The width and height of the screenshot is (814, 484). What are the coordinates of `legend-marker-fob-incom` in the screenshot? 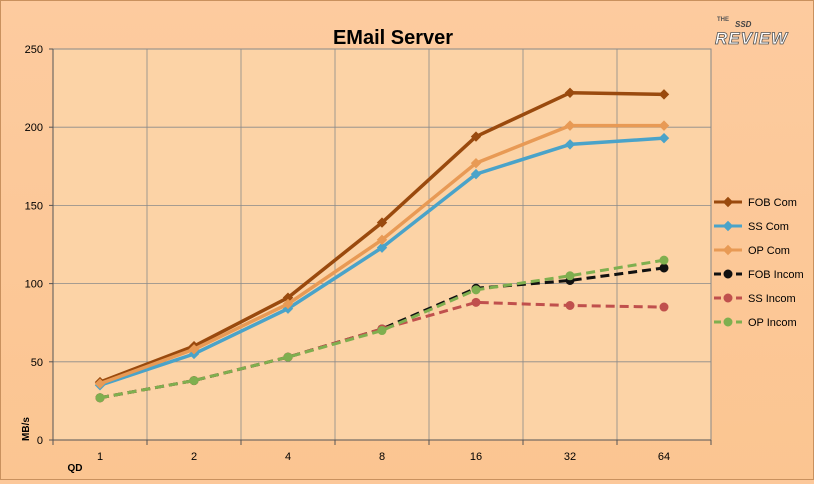 It's located at (728, 274).